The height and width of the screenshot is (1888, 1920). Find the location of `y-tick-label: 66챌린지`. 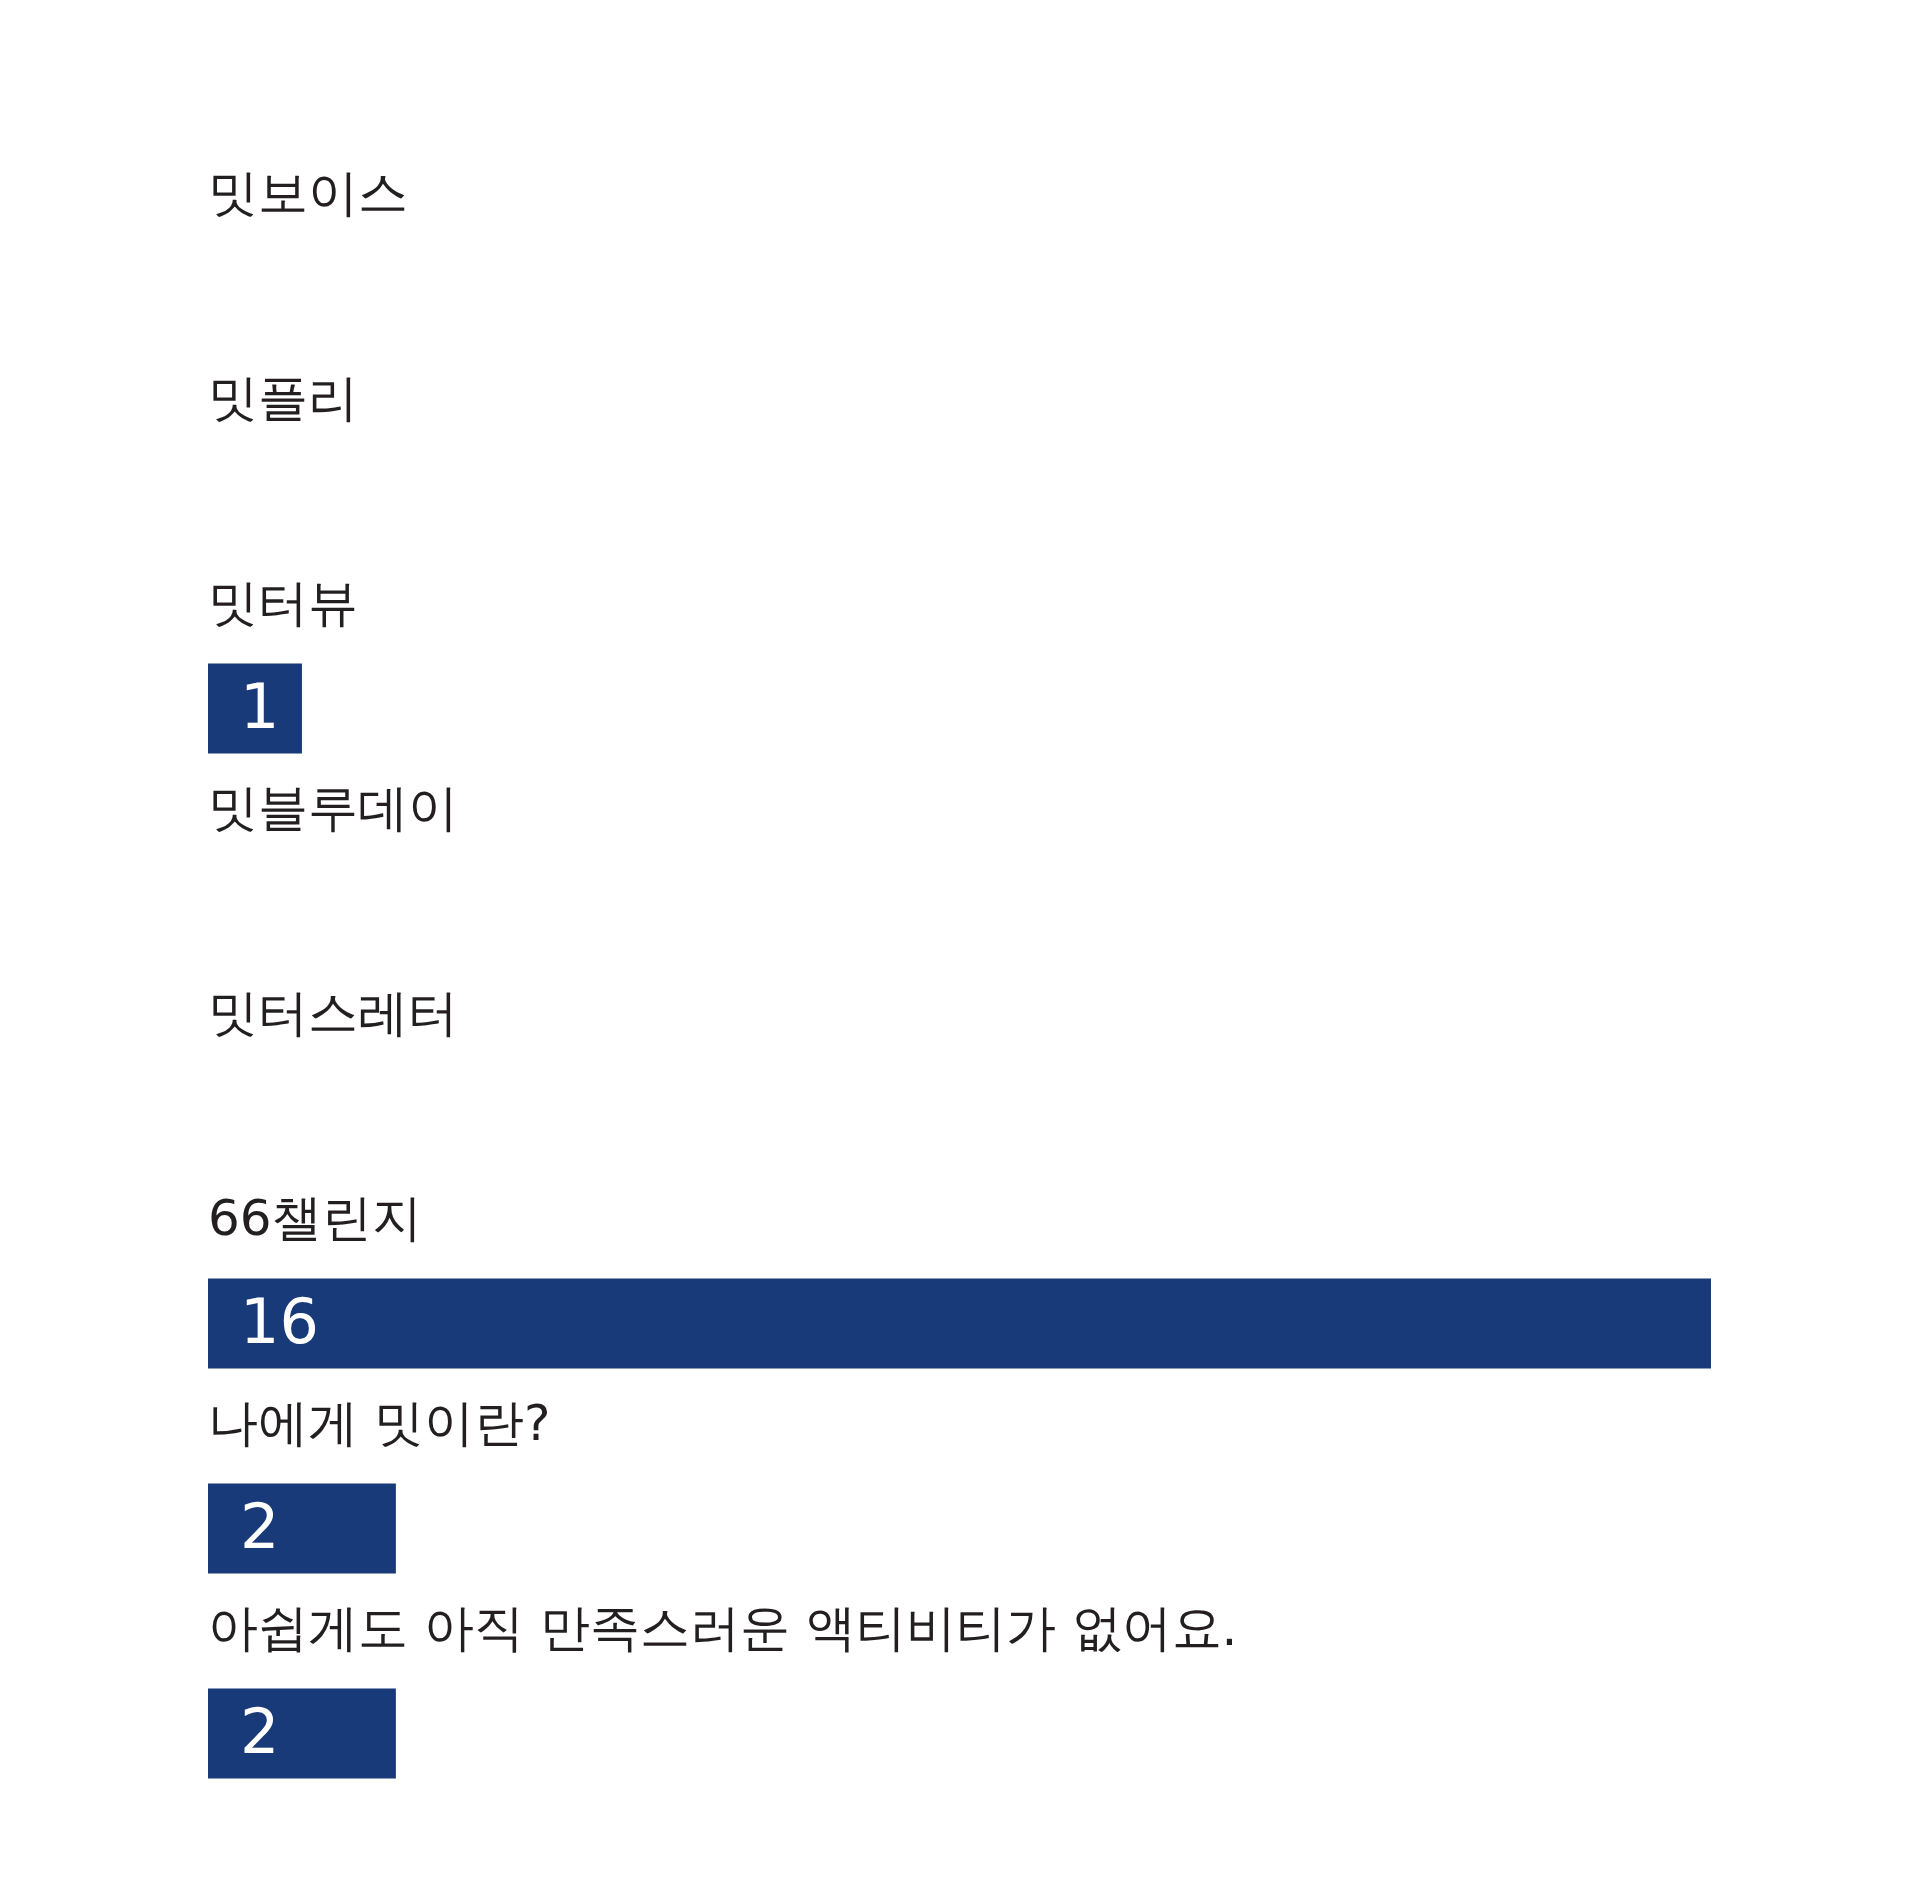

y-tick-label: 66챌린지 is located at coordinates (315, 1217).